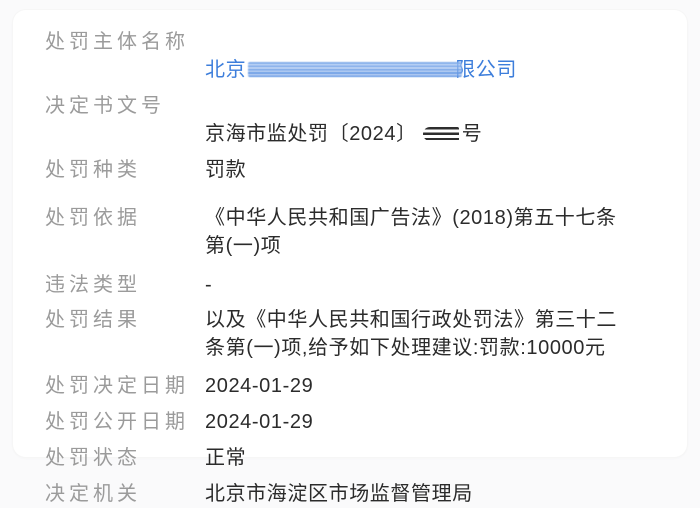  Describe the element at coordinates (358, 170) in the screenshot. I see `field-row-penalty-type: 处罚种类 罚款` at that location.